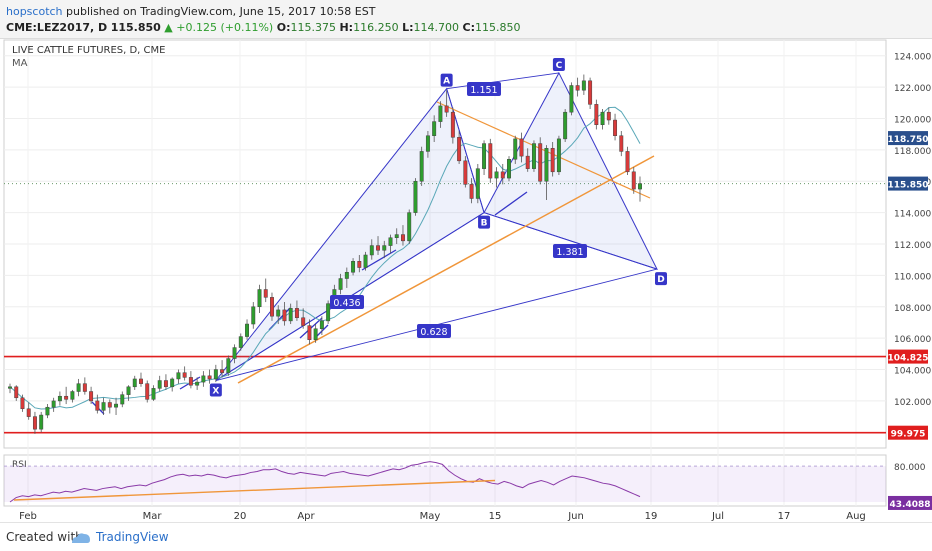 This screenshot has height=551, width=932. I want to click on x-tick-label: Aug, so click(856, 516).